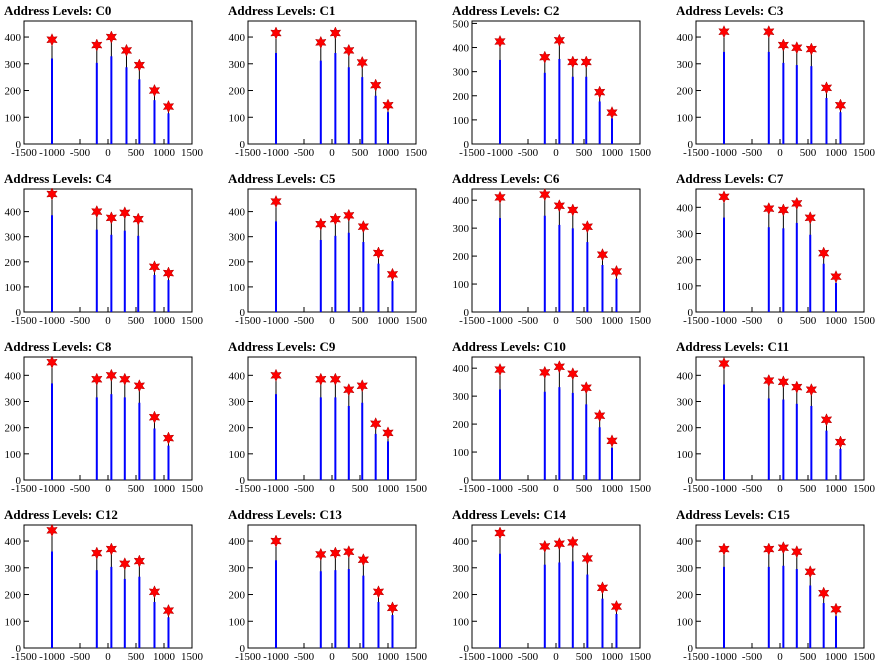 This screenshot has width=896, height=672. Describe the element at coordinates (836, 657) in the screenshot. I see `x-tick-label: 1000` at that location.